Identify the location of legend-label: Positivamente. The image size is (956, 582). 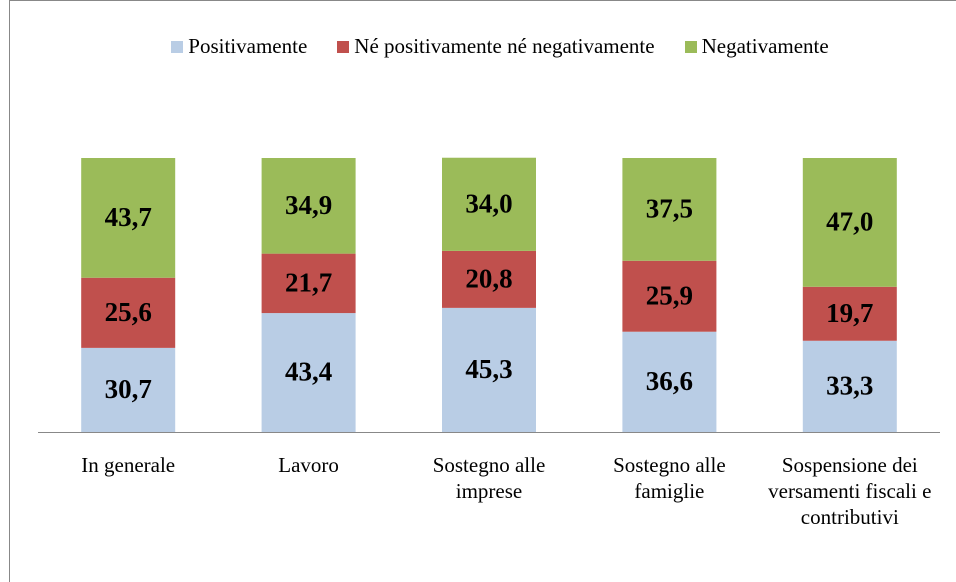
(248, 46).